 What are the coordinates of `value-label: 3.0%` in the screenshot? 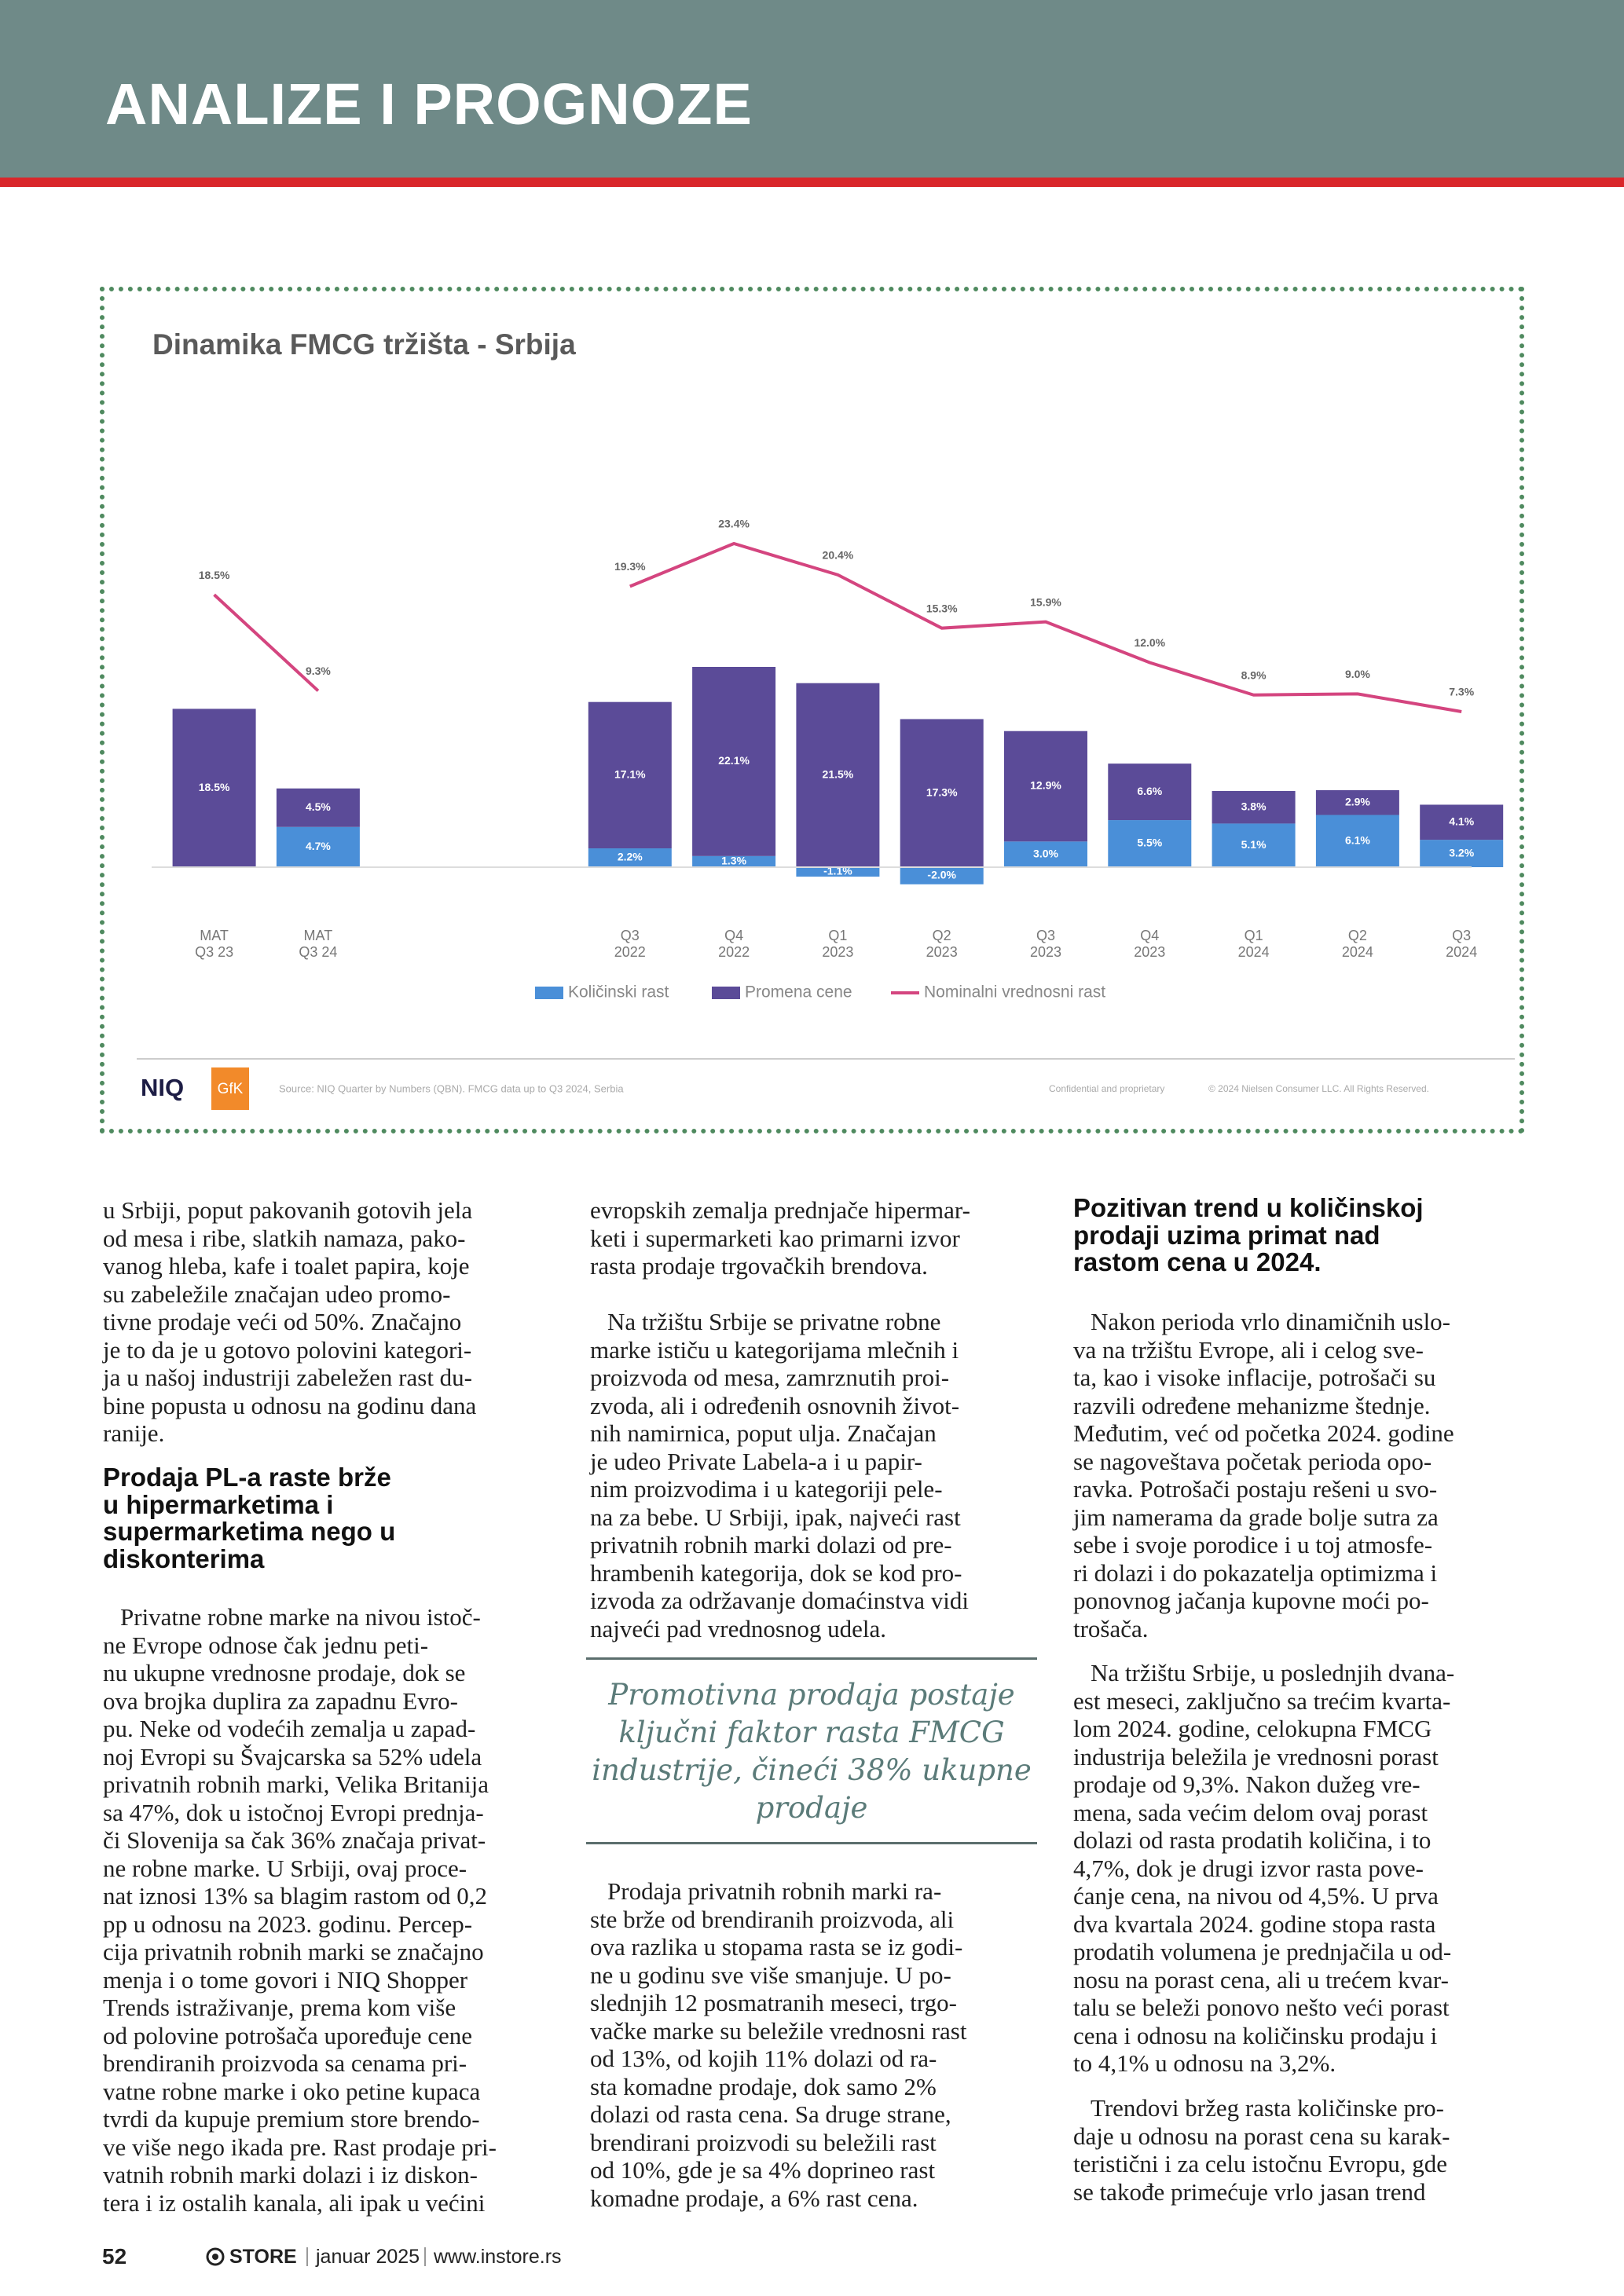 It's located at (1045, 853).